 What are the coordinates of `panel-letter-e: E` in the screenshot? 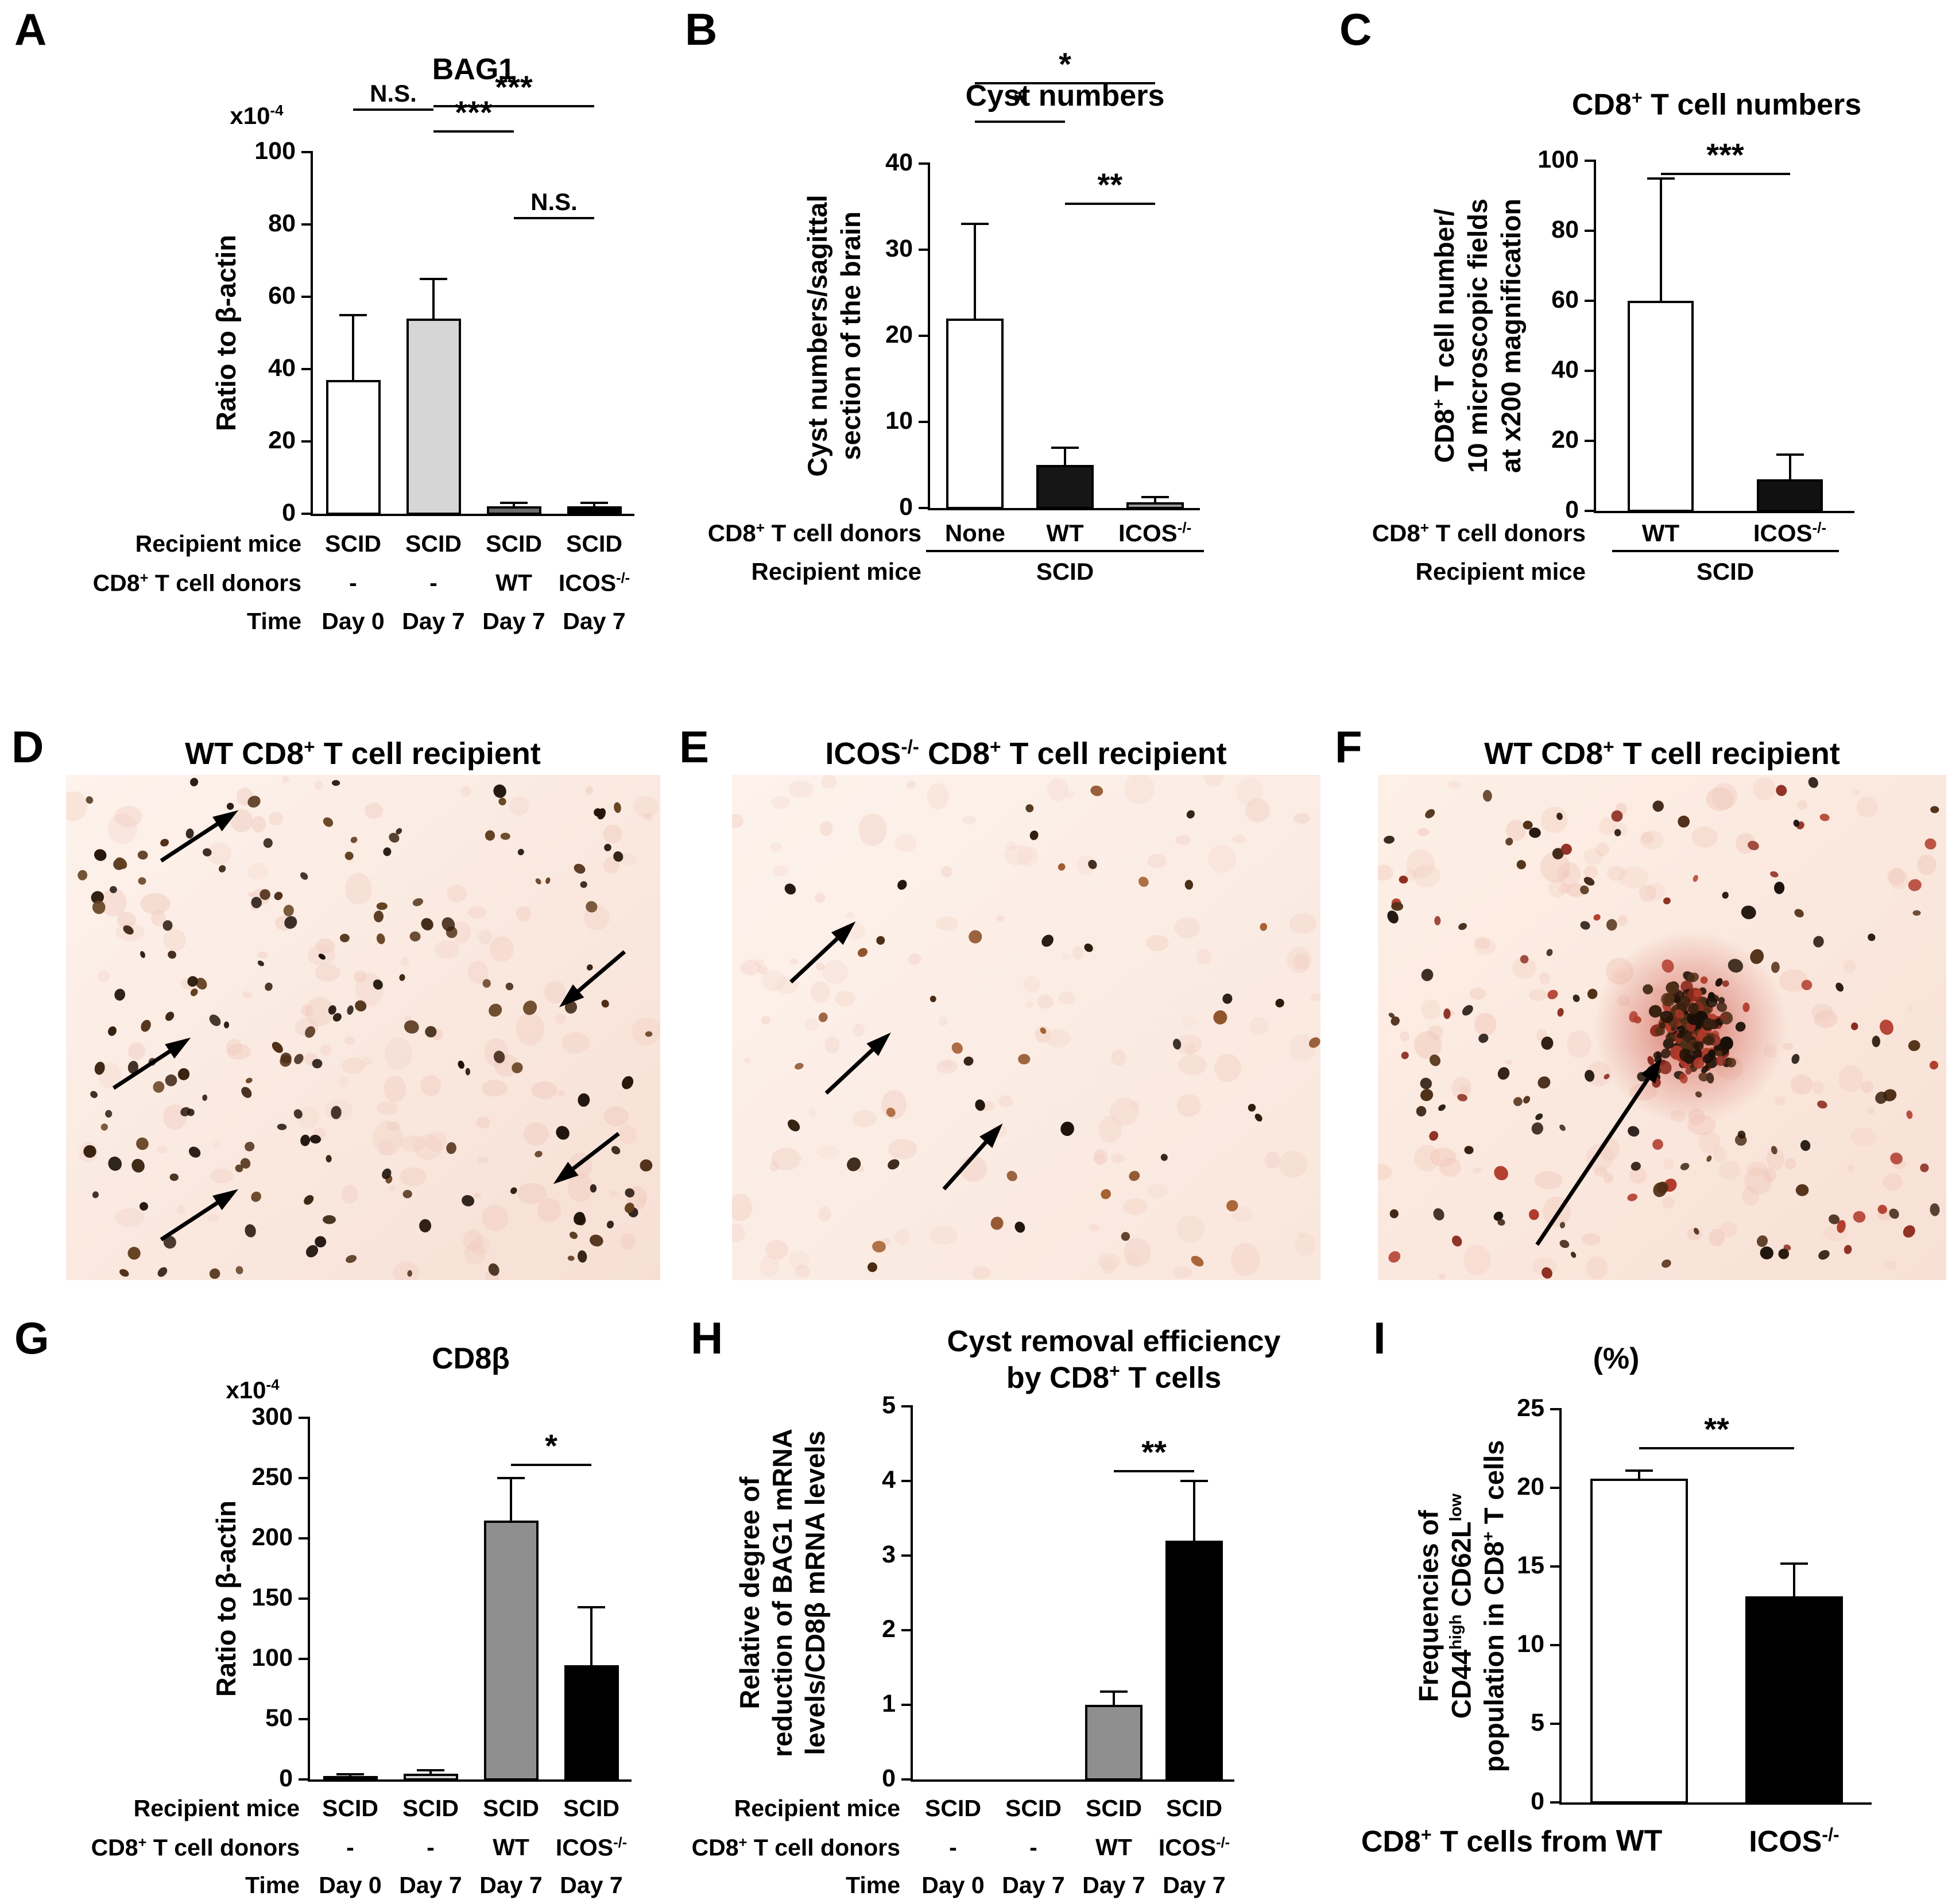 It's located at (694, 747).